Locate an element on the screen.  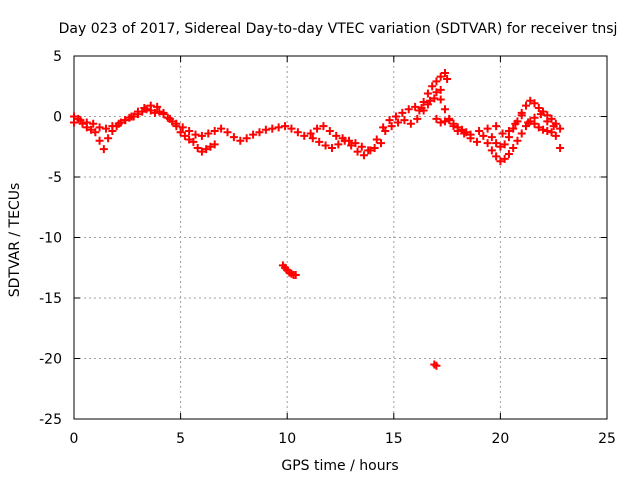
series-outlier-17h is located at coordinates (435, 365).